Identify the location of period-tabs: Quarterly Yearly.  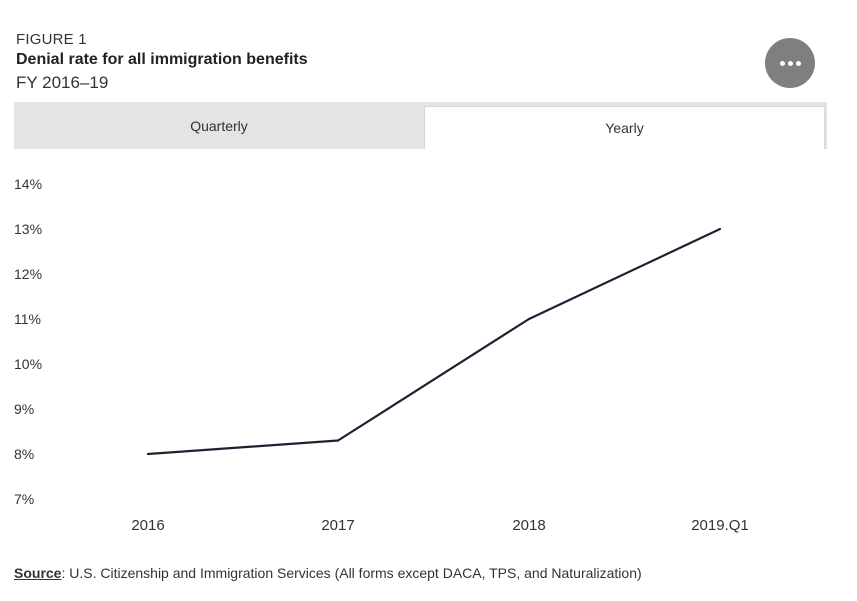
(420, 125).